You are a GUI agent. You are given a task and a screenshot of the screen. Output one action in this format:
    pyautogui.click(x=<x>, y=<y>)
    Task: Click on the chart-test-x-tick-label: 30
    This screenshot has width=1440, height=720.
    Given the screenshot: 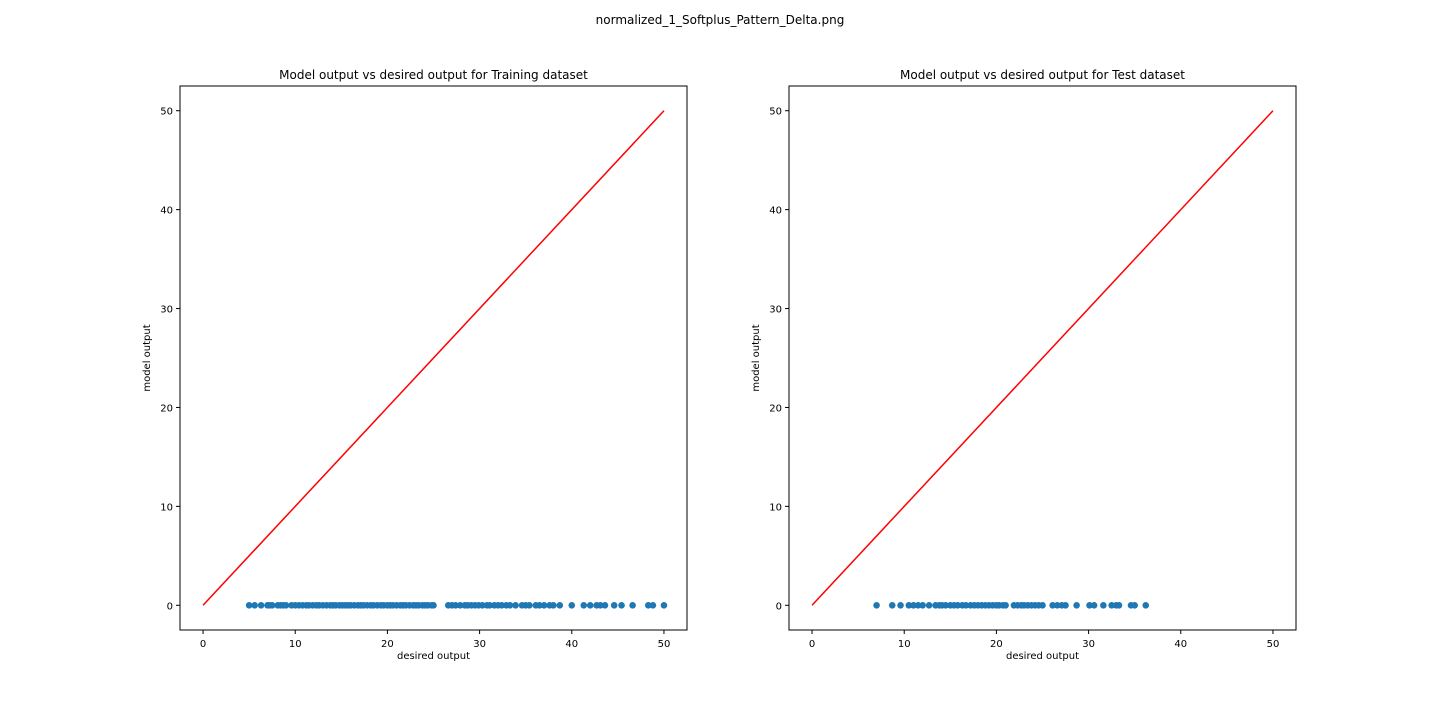 What is the action you would take?
    pyautogui.click(x=1088, y=644)
    